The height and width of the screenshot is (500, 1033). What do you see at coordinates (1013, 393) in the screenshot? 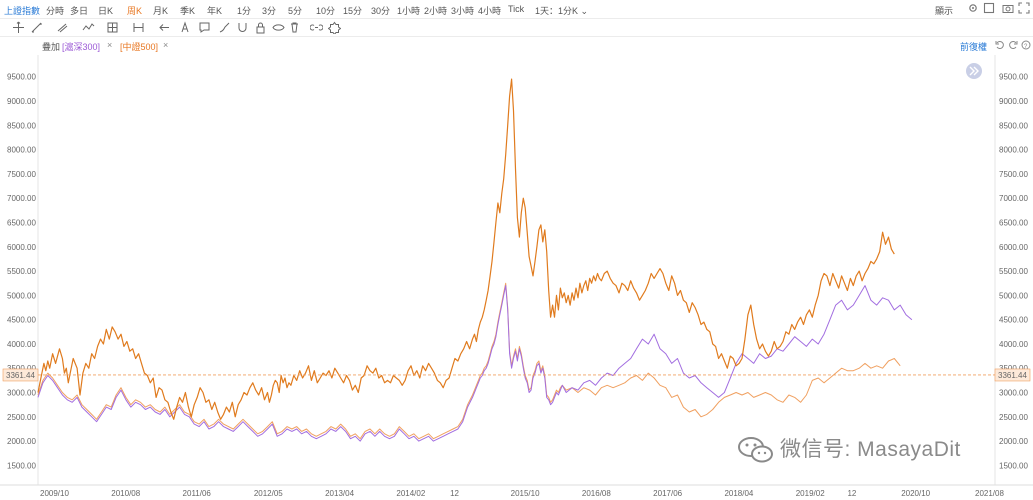
I see `y-tick-right: 3000.00` at bounding box center [1013, 393].